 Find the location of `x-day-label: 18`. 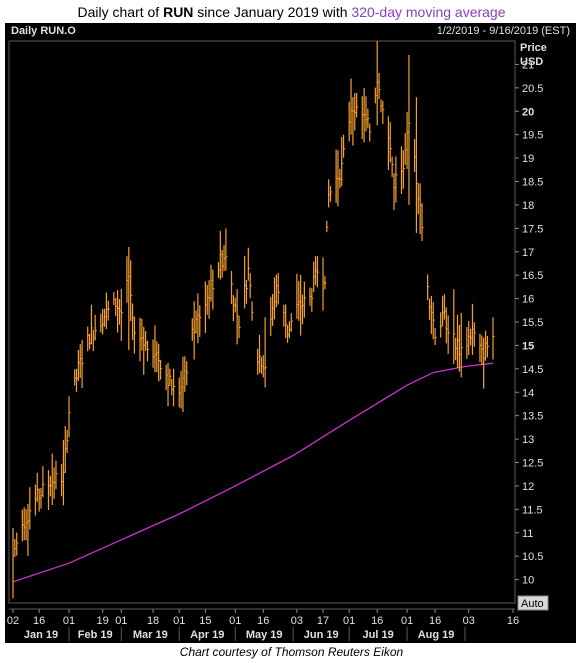

x-day-label: 18 is located at coordinates (153, 621).